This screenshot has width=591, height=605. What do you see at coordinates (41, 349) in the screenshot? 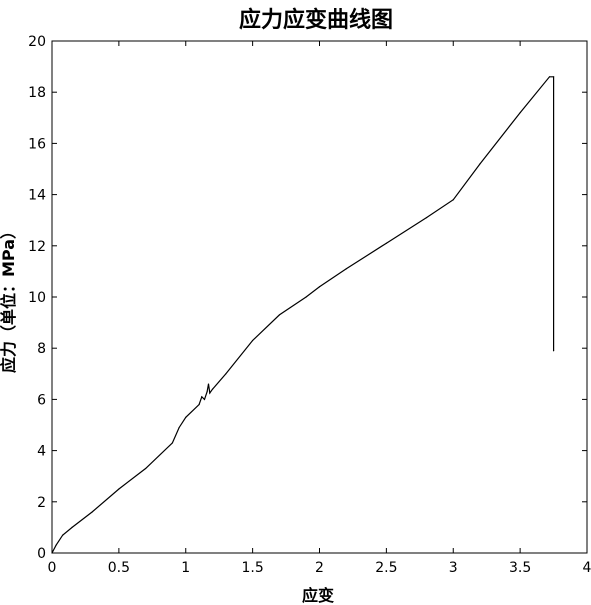
I see `y-tick-label: 8` at bounding box center [41, 349].